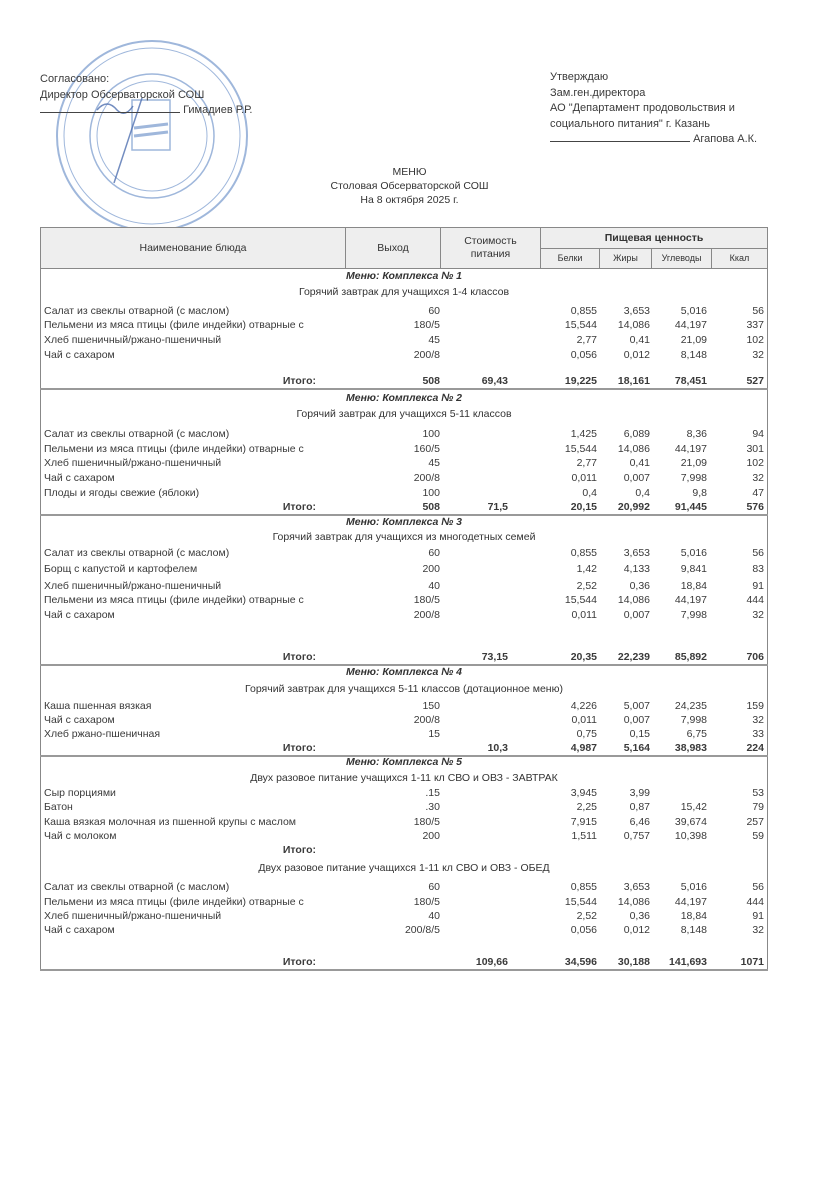 This screenshot has width=819, height=1200. I want to click on carbs: 21,09, so click(693, 463).